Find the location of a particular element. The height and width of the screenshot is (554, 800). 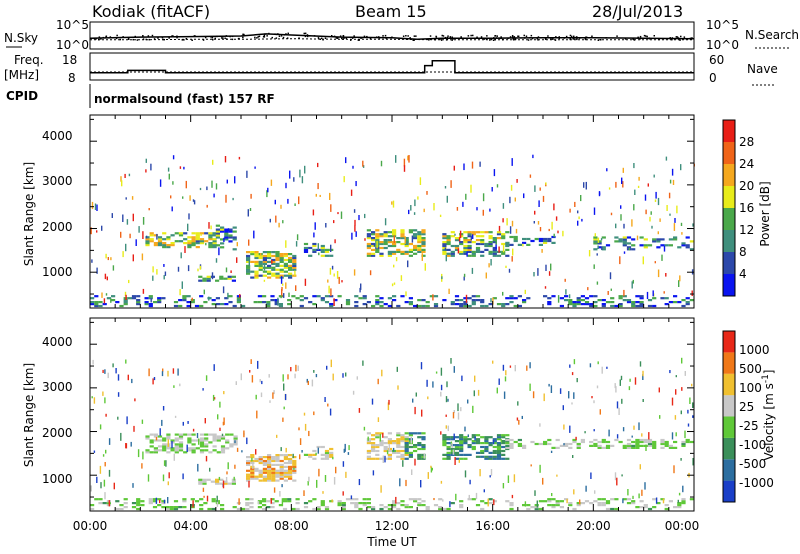

nsky-scatter is located at coordinates (393, 36).